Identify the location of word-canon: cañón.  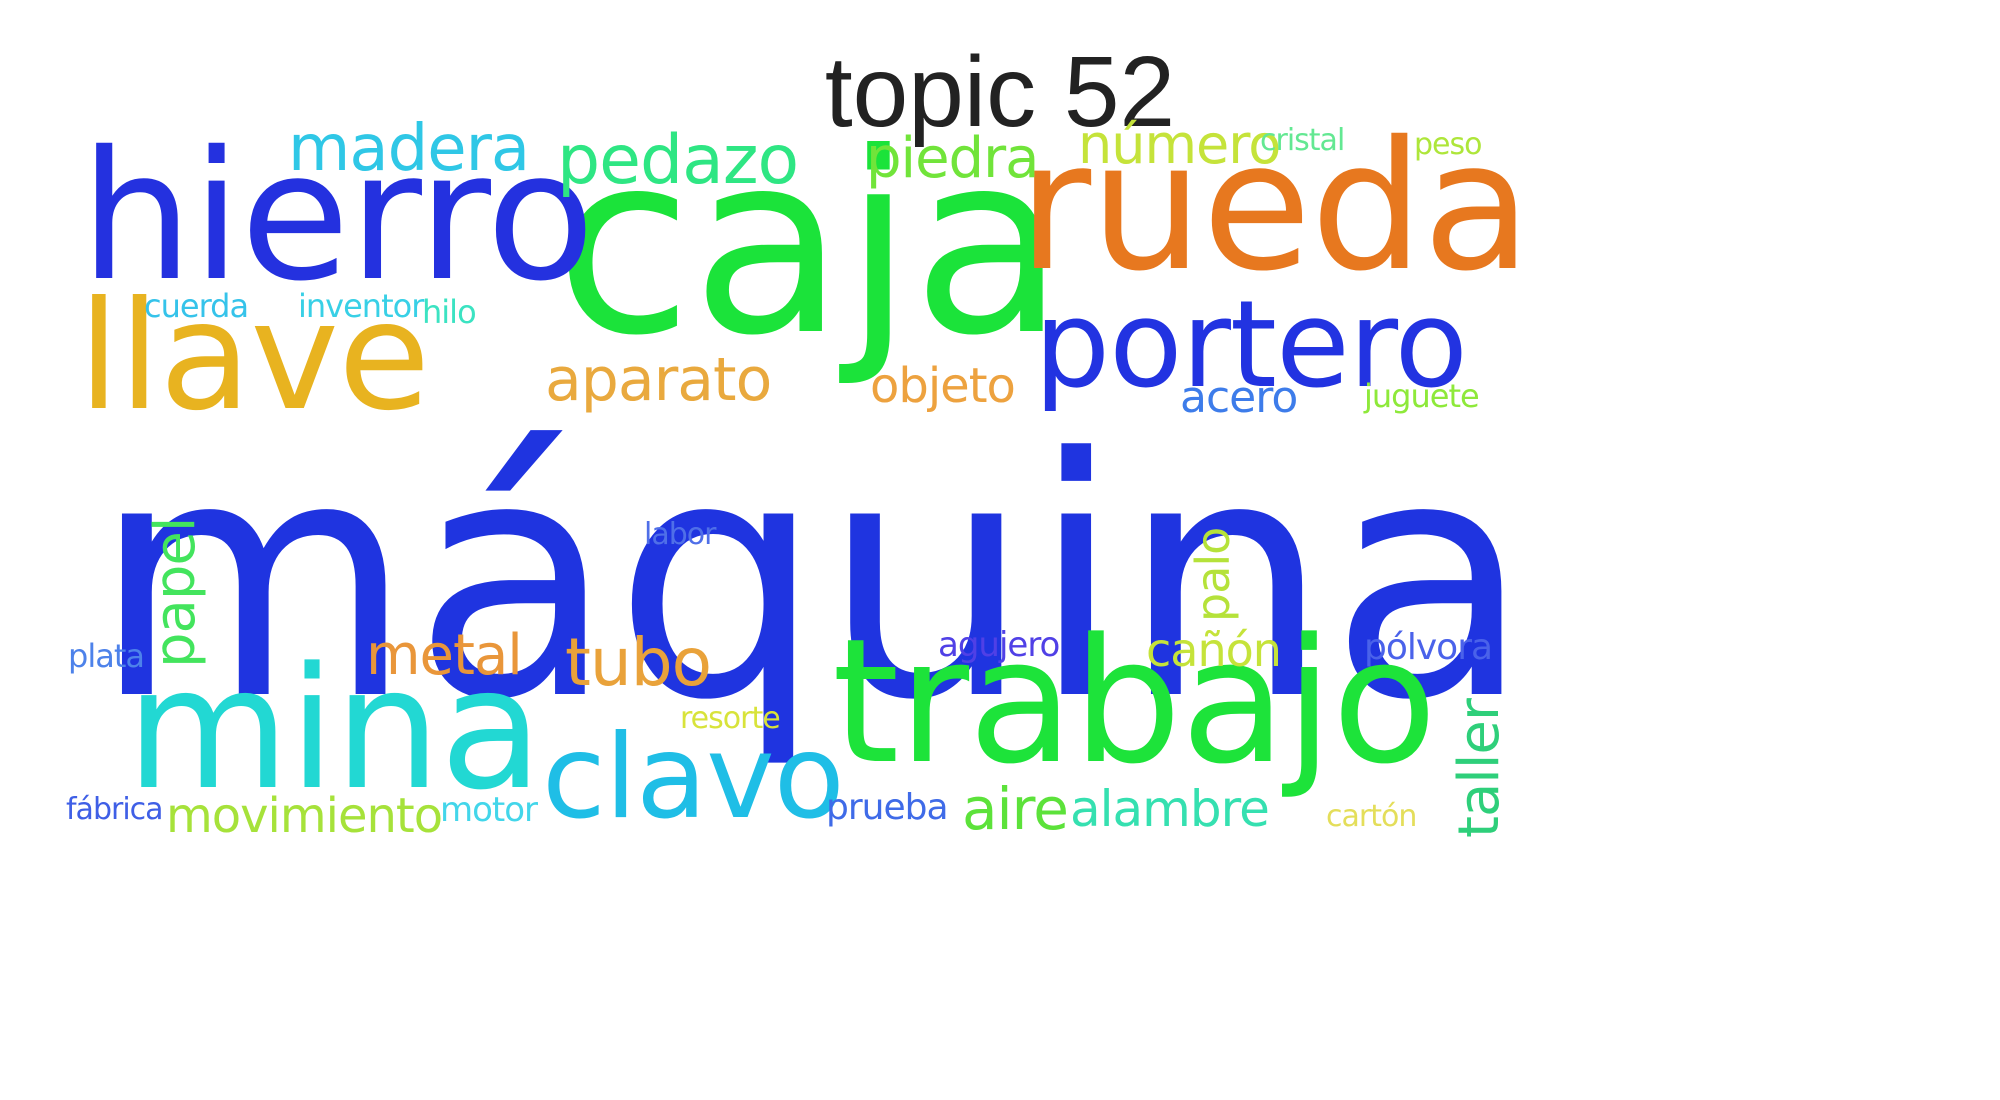
(1213, 650).